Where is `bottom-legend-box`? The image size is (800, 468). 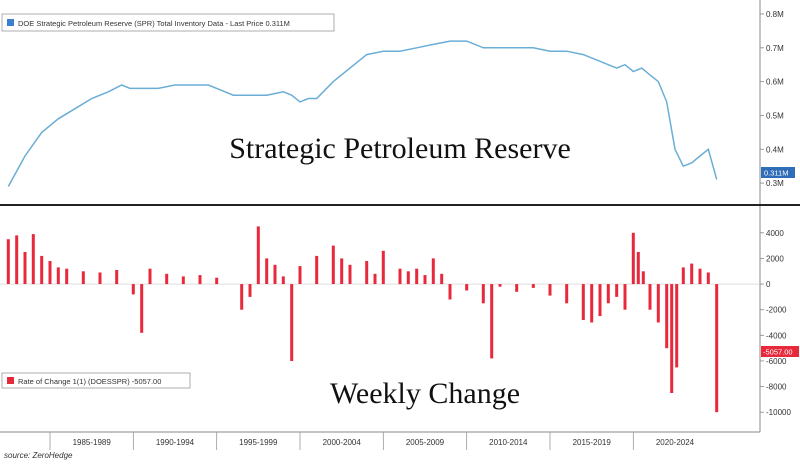
bottom-legend-box is located at coordinates (96, 380).